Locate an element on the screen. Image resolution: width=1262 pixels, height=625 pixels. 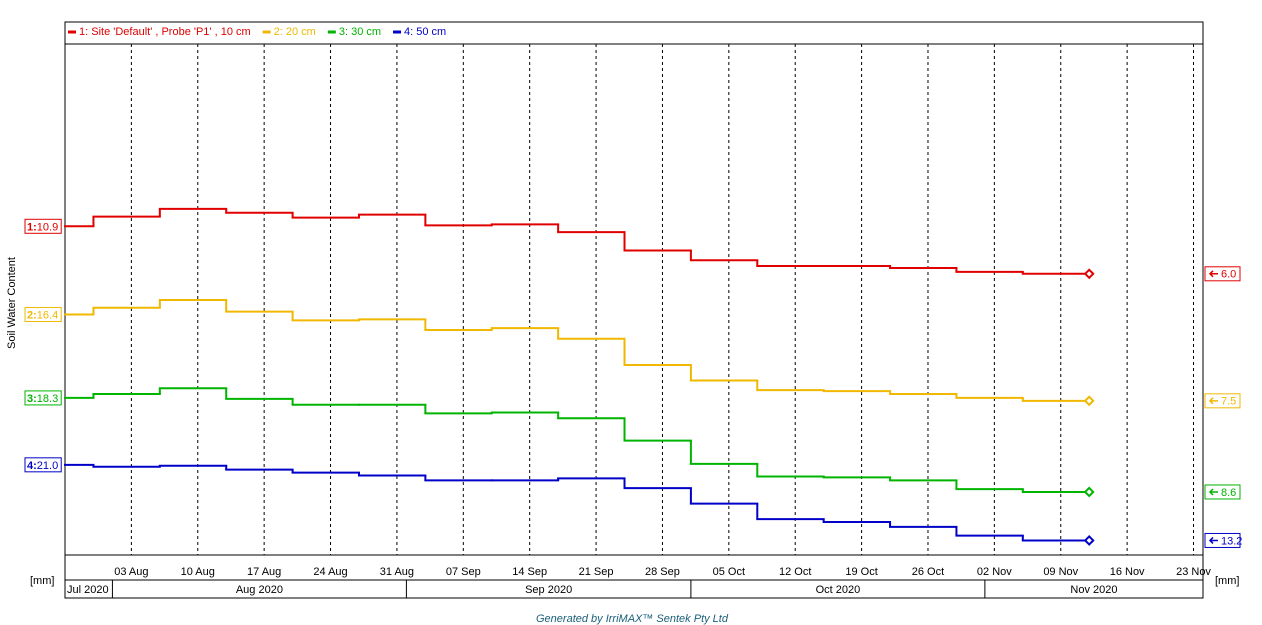
x-tick-label: 10 Aug is located at coordinates (198, 572).